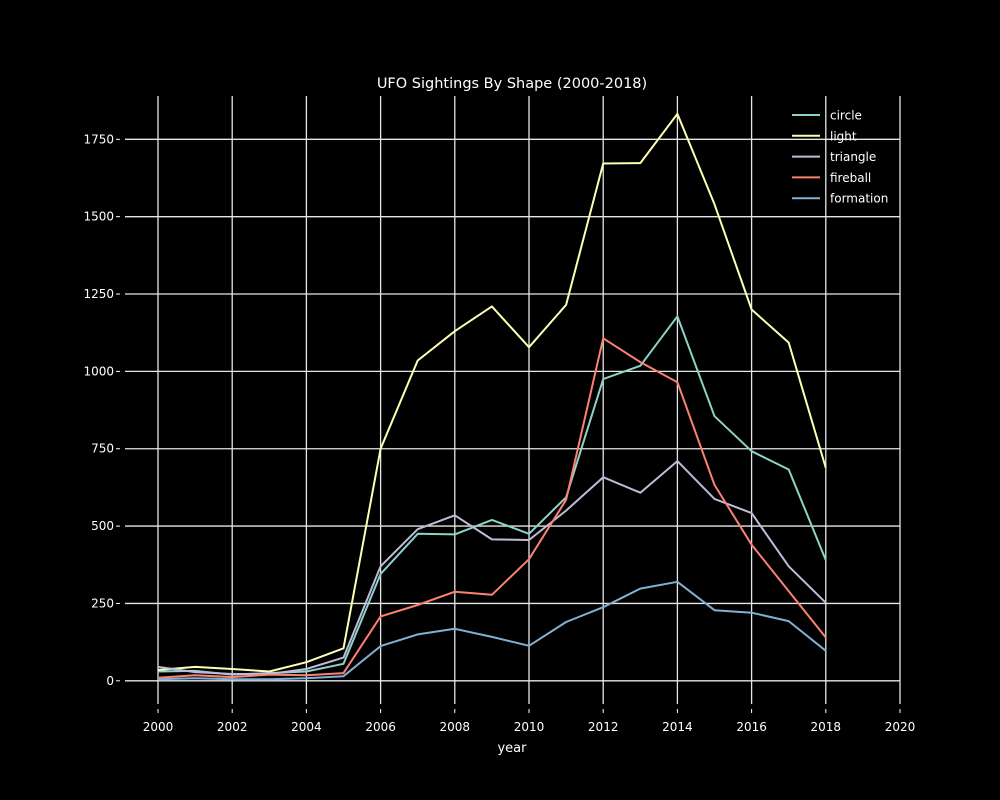 The height and width of the screenshot is (800, 1000). I want to click on legend-label-triangle: triangle, so click(853, 157).